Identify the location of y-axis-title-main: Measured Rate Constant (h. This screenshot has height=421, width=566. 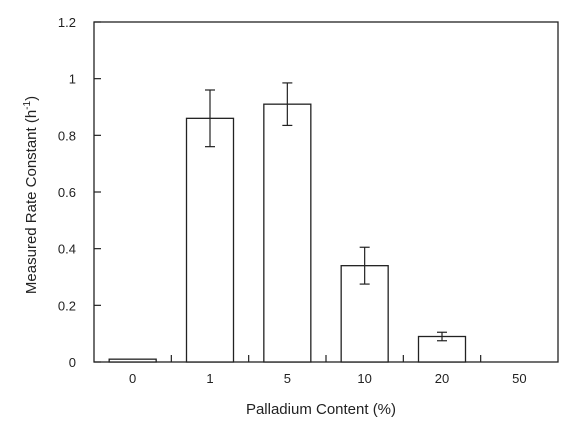
(31, 202).